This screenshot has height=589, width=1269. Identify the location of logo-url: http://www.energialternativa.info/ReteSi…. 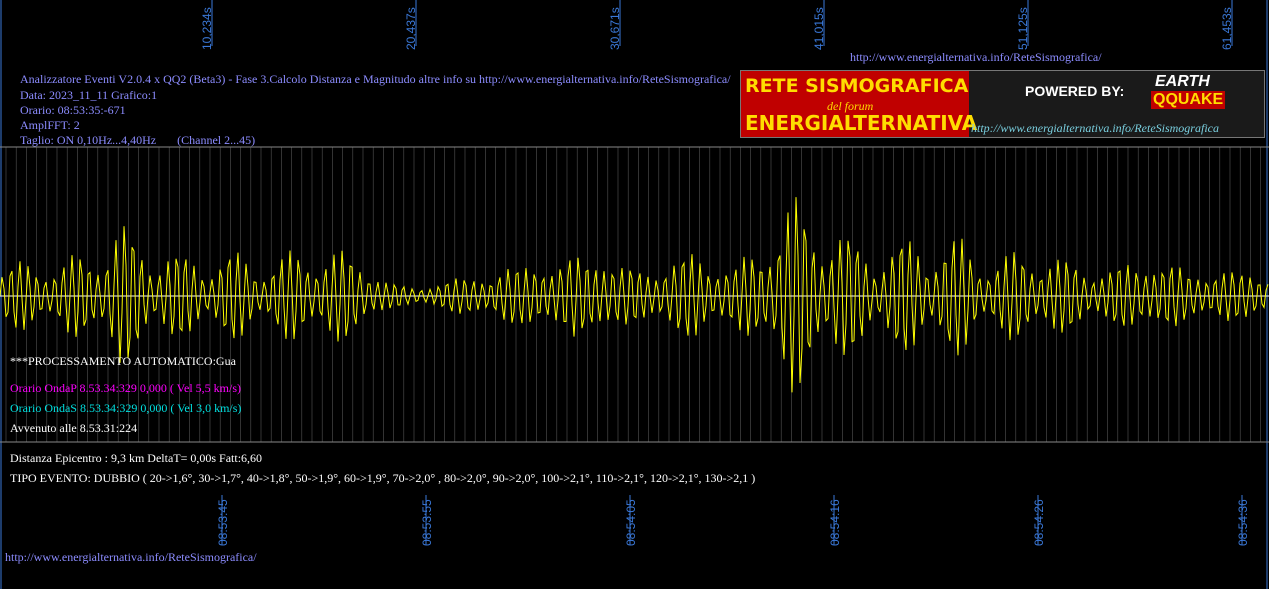
(1095, 128).